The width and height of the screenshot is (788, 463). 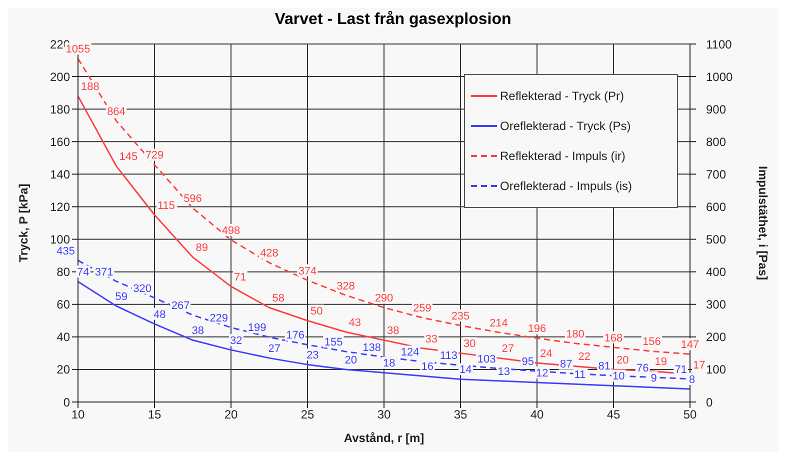 What do you see at coordinates (427, 366) in the screenshot?
I see `data-label: 16` at bounding box center [427, 366].